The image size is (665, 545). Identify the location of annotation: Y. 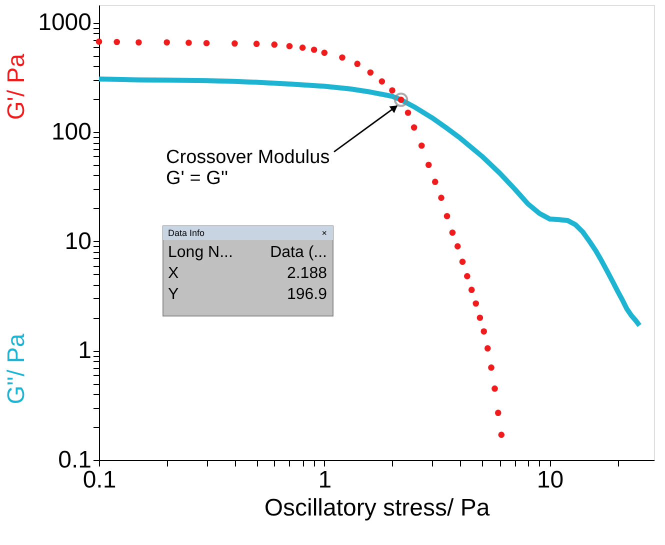
(173, 294).